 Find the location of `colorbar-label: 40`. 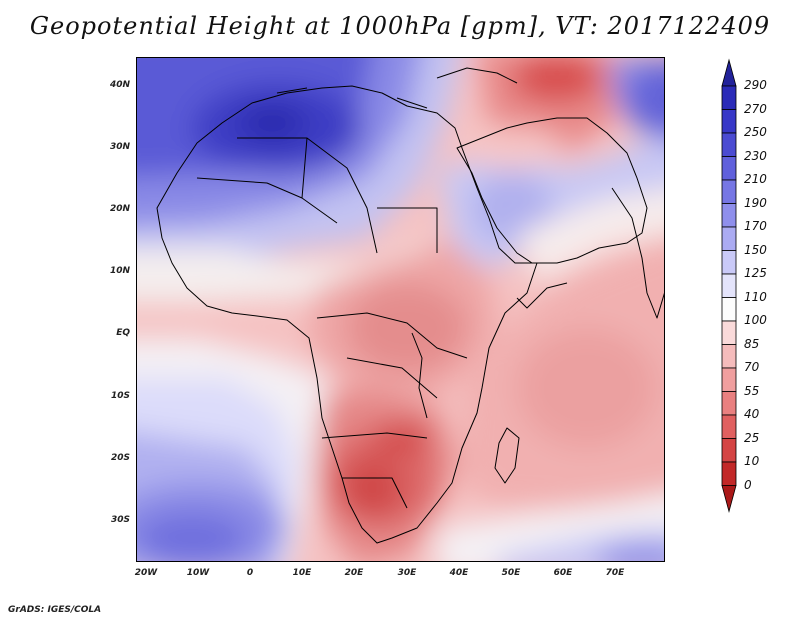

colorbar-label: 40 is located at coordinates (752, 414).